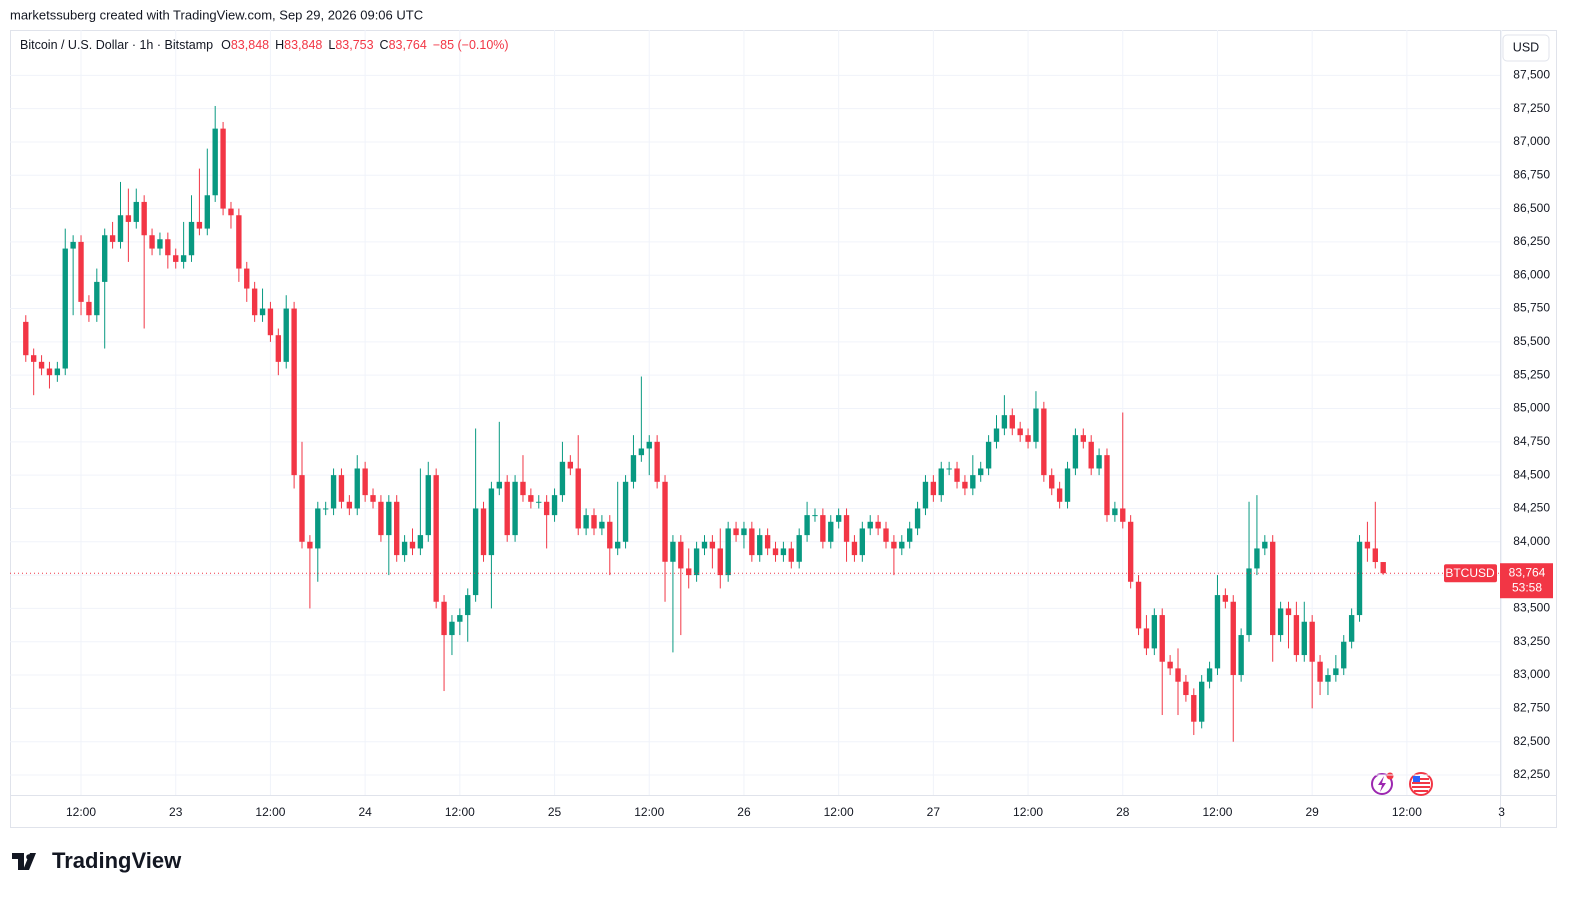  Describe the element at coordinates (471, 45) in the screenshot. I see `legend-change: −85 (−0.10%)` at that location.